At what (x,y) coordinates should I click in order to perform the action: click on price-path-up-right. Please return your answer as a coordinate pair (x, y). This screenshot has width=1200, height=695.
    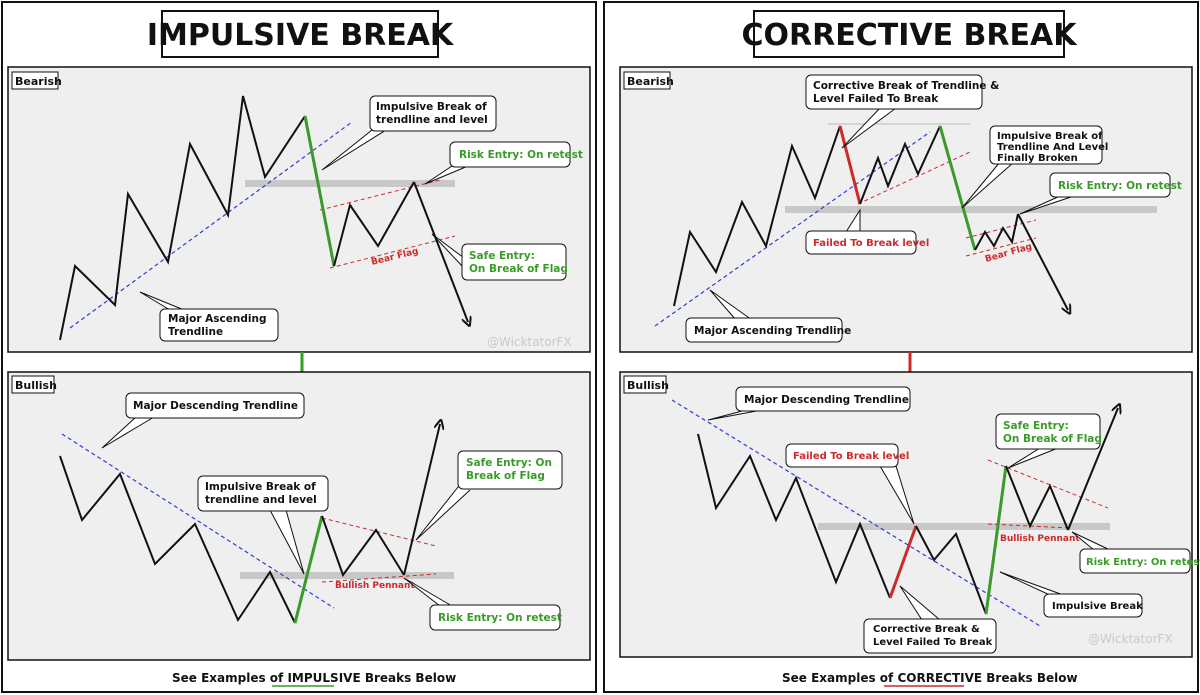
    Looking at the image, I should click on (757, 216).